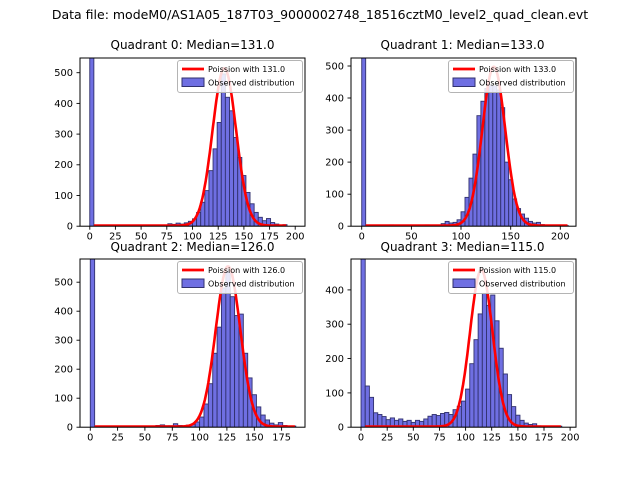 This screenshot has width=640, height=480. I want to click on legend: Poission with 131.0 Observed distribution, so click(240, 76).